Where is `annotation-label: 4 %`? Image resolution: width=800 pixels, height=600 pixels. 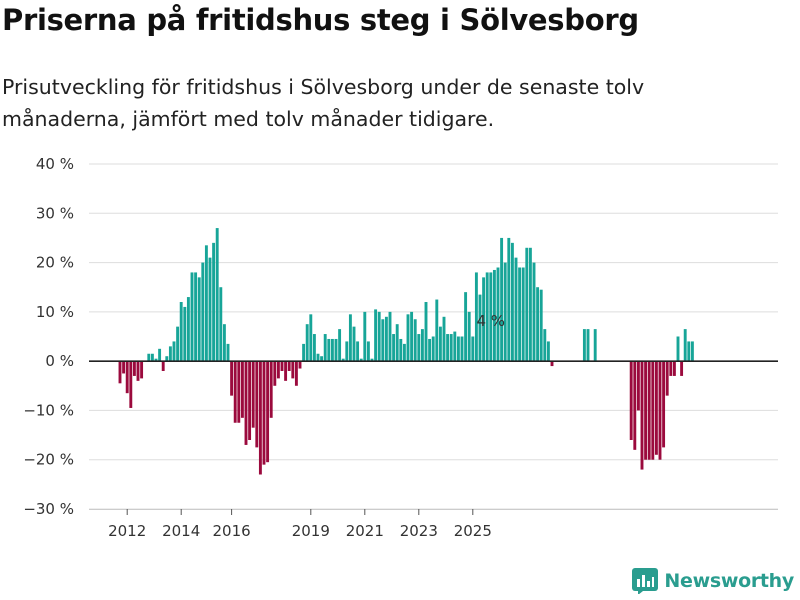
annotation-label: 4 % is located at coordinates (491, 321).